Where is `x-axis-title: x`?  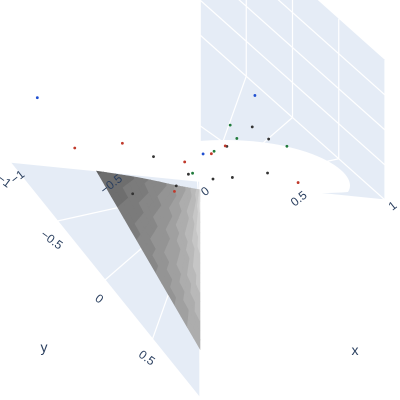 x-axis-title: x is located at coordinates (355, 350).